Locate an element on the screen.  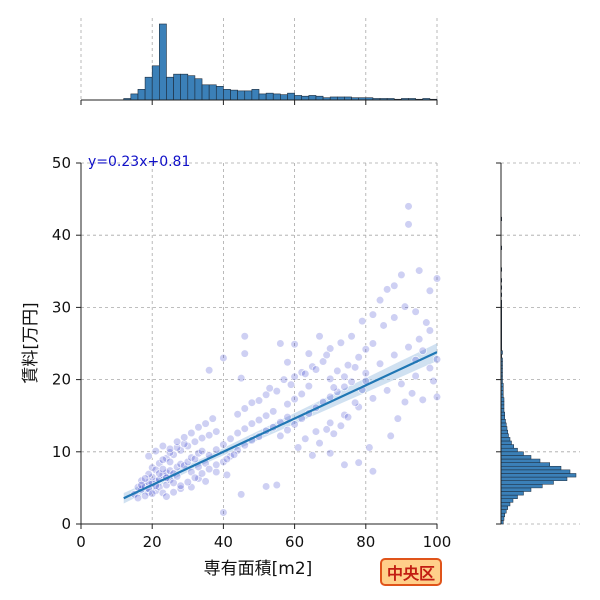
top-histogram is located at coordinates (259, 61).